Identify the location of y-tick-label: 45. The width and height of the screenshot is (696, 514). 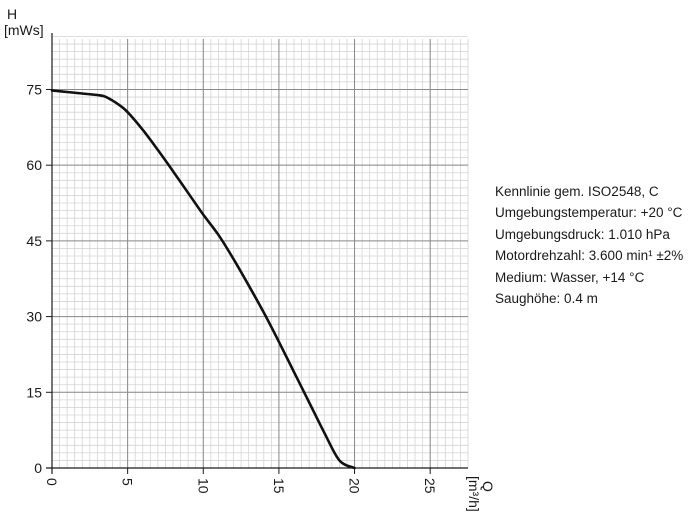
(34, 241).